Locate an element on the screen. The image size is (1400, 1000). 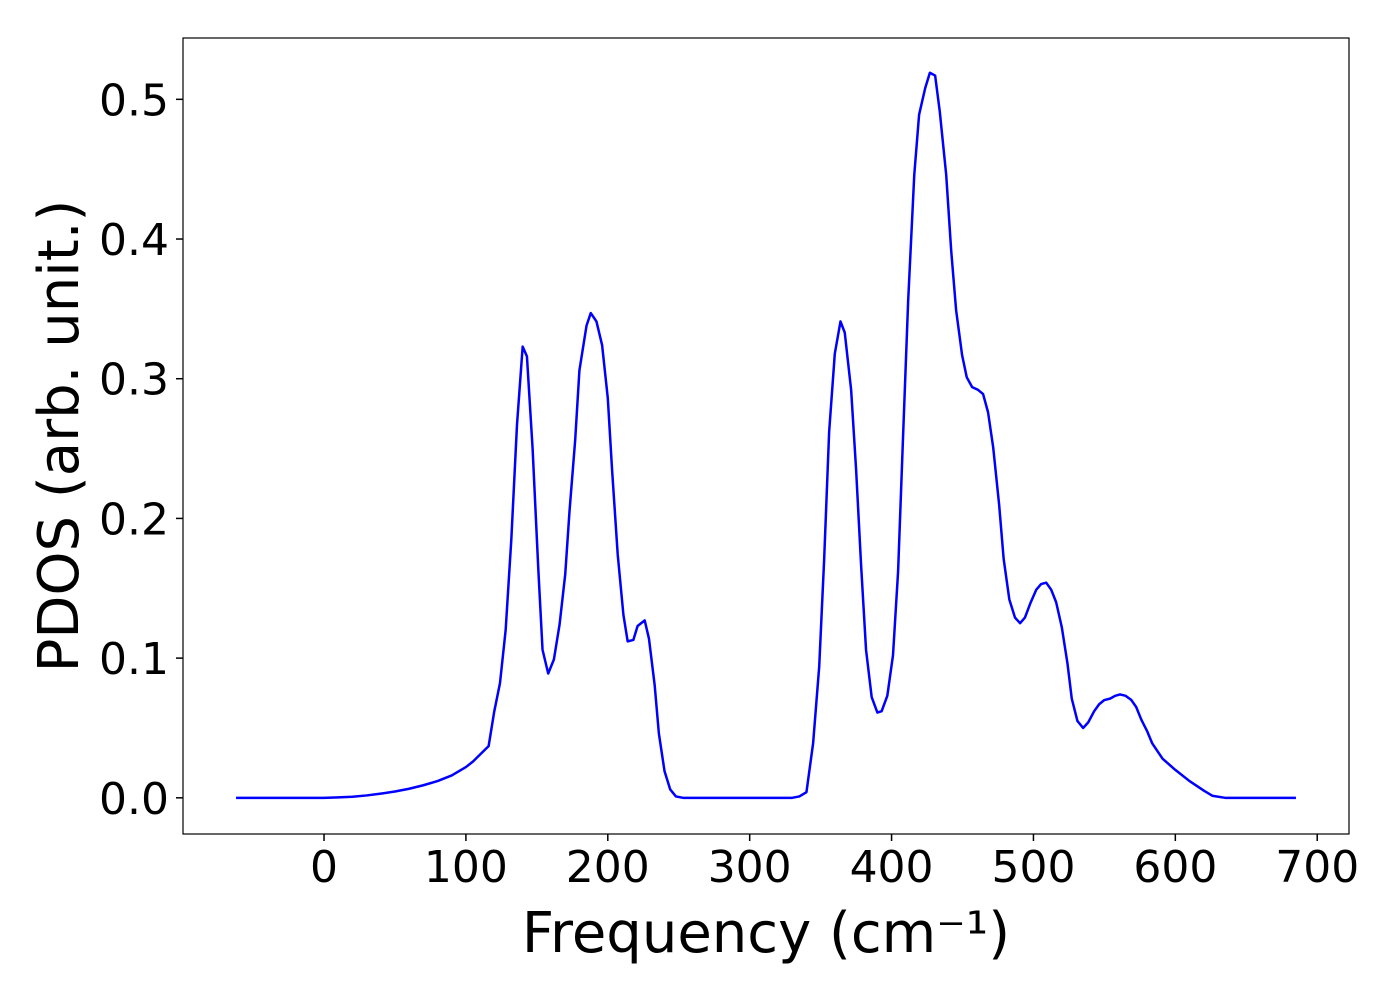
y-tick-label: 0.5 is located at coordinates (134, 100).